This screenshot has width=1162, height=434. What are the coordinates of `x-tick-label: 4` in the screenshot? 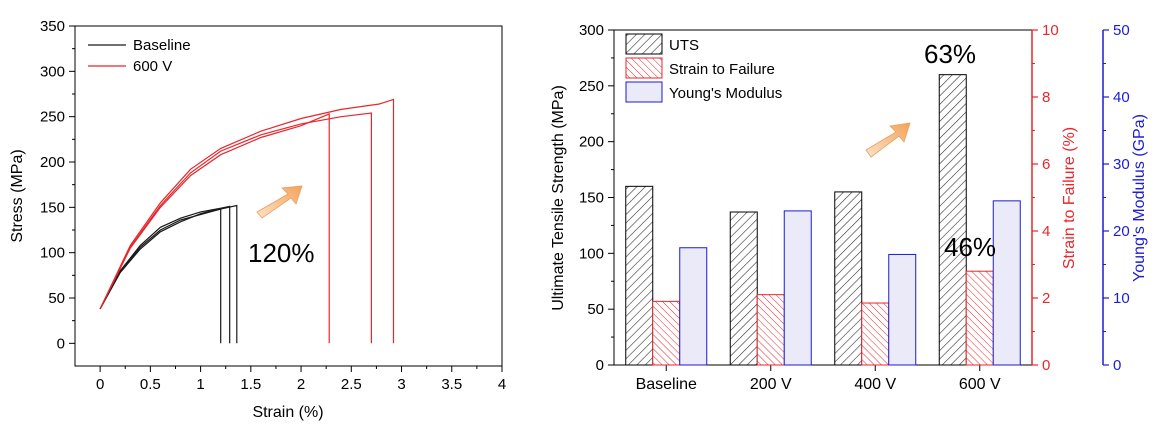 It's located at (502, 384).